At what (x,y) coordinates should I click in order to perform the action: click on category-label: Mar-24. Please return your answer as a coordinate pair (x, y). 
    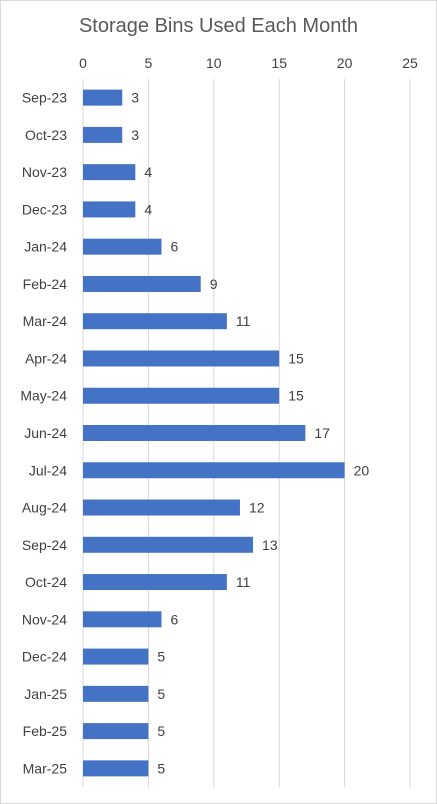
    Looking at the image, I should click on (45, 321).